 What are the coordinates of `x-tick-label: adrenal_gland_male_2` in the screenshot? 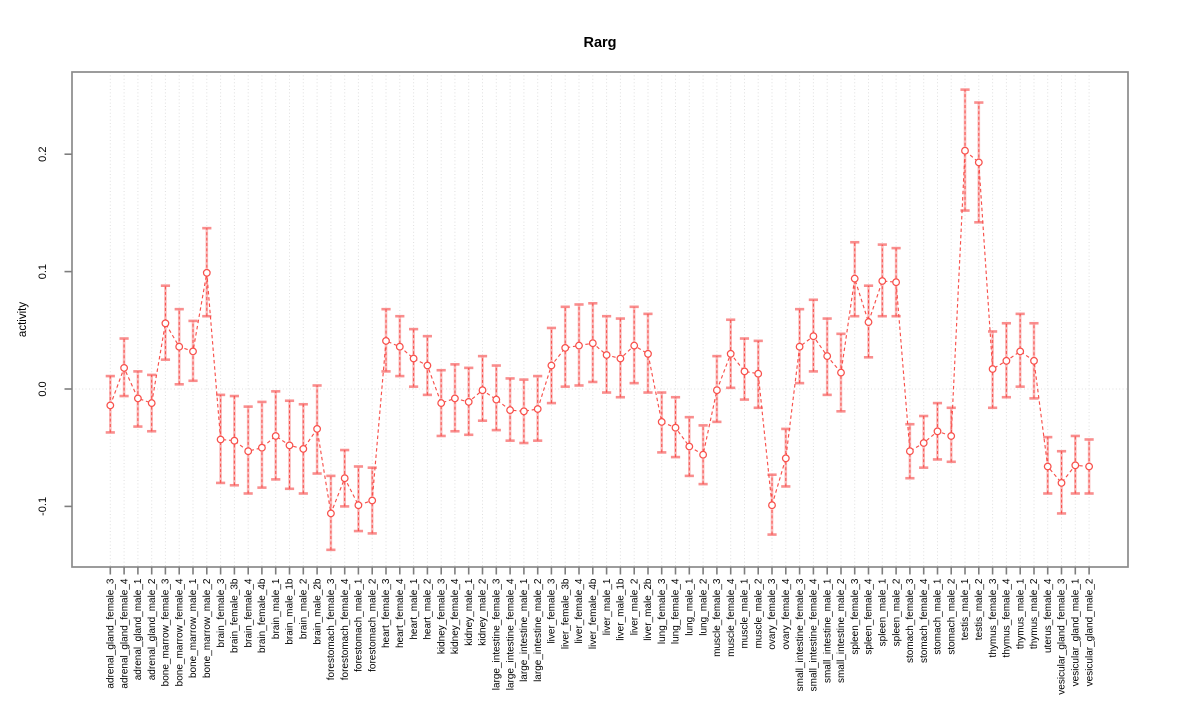 It's located at (152, 629).